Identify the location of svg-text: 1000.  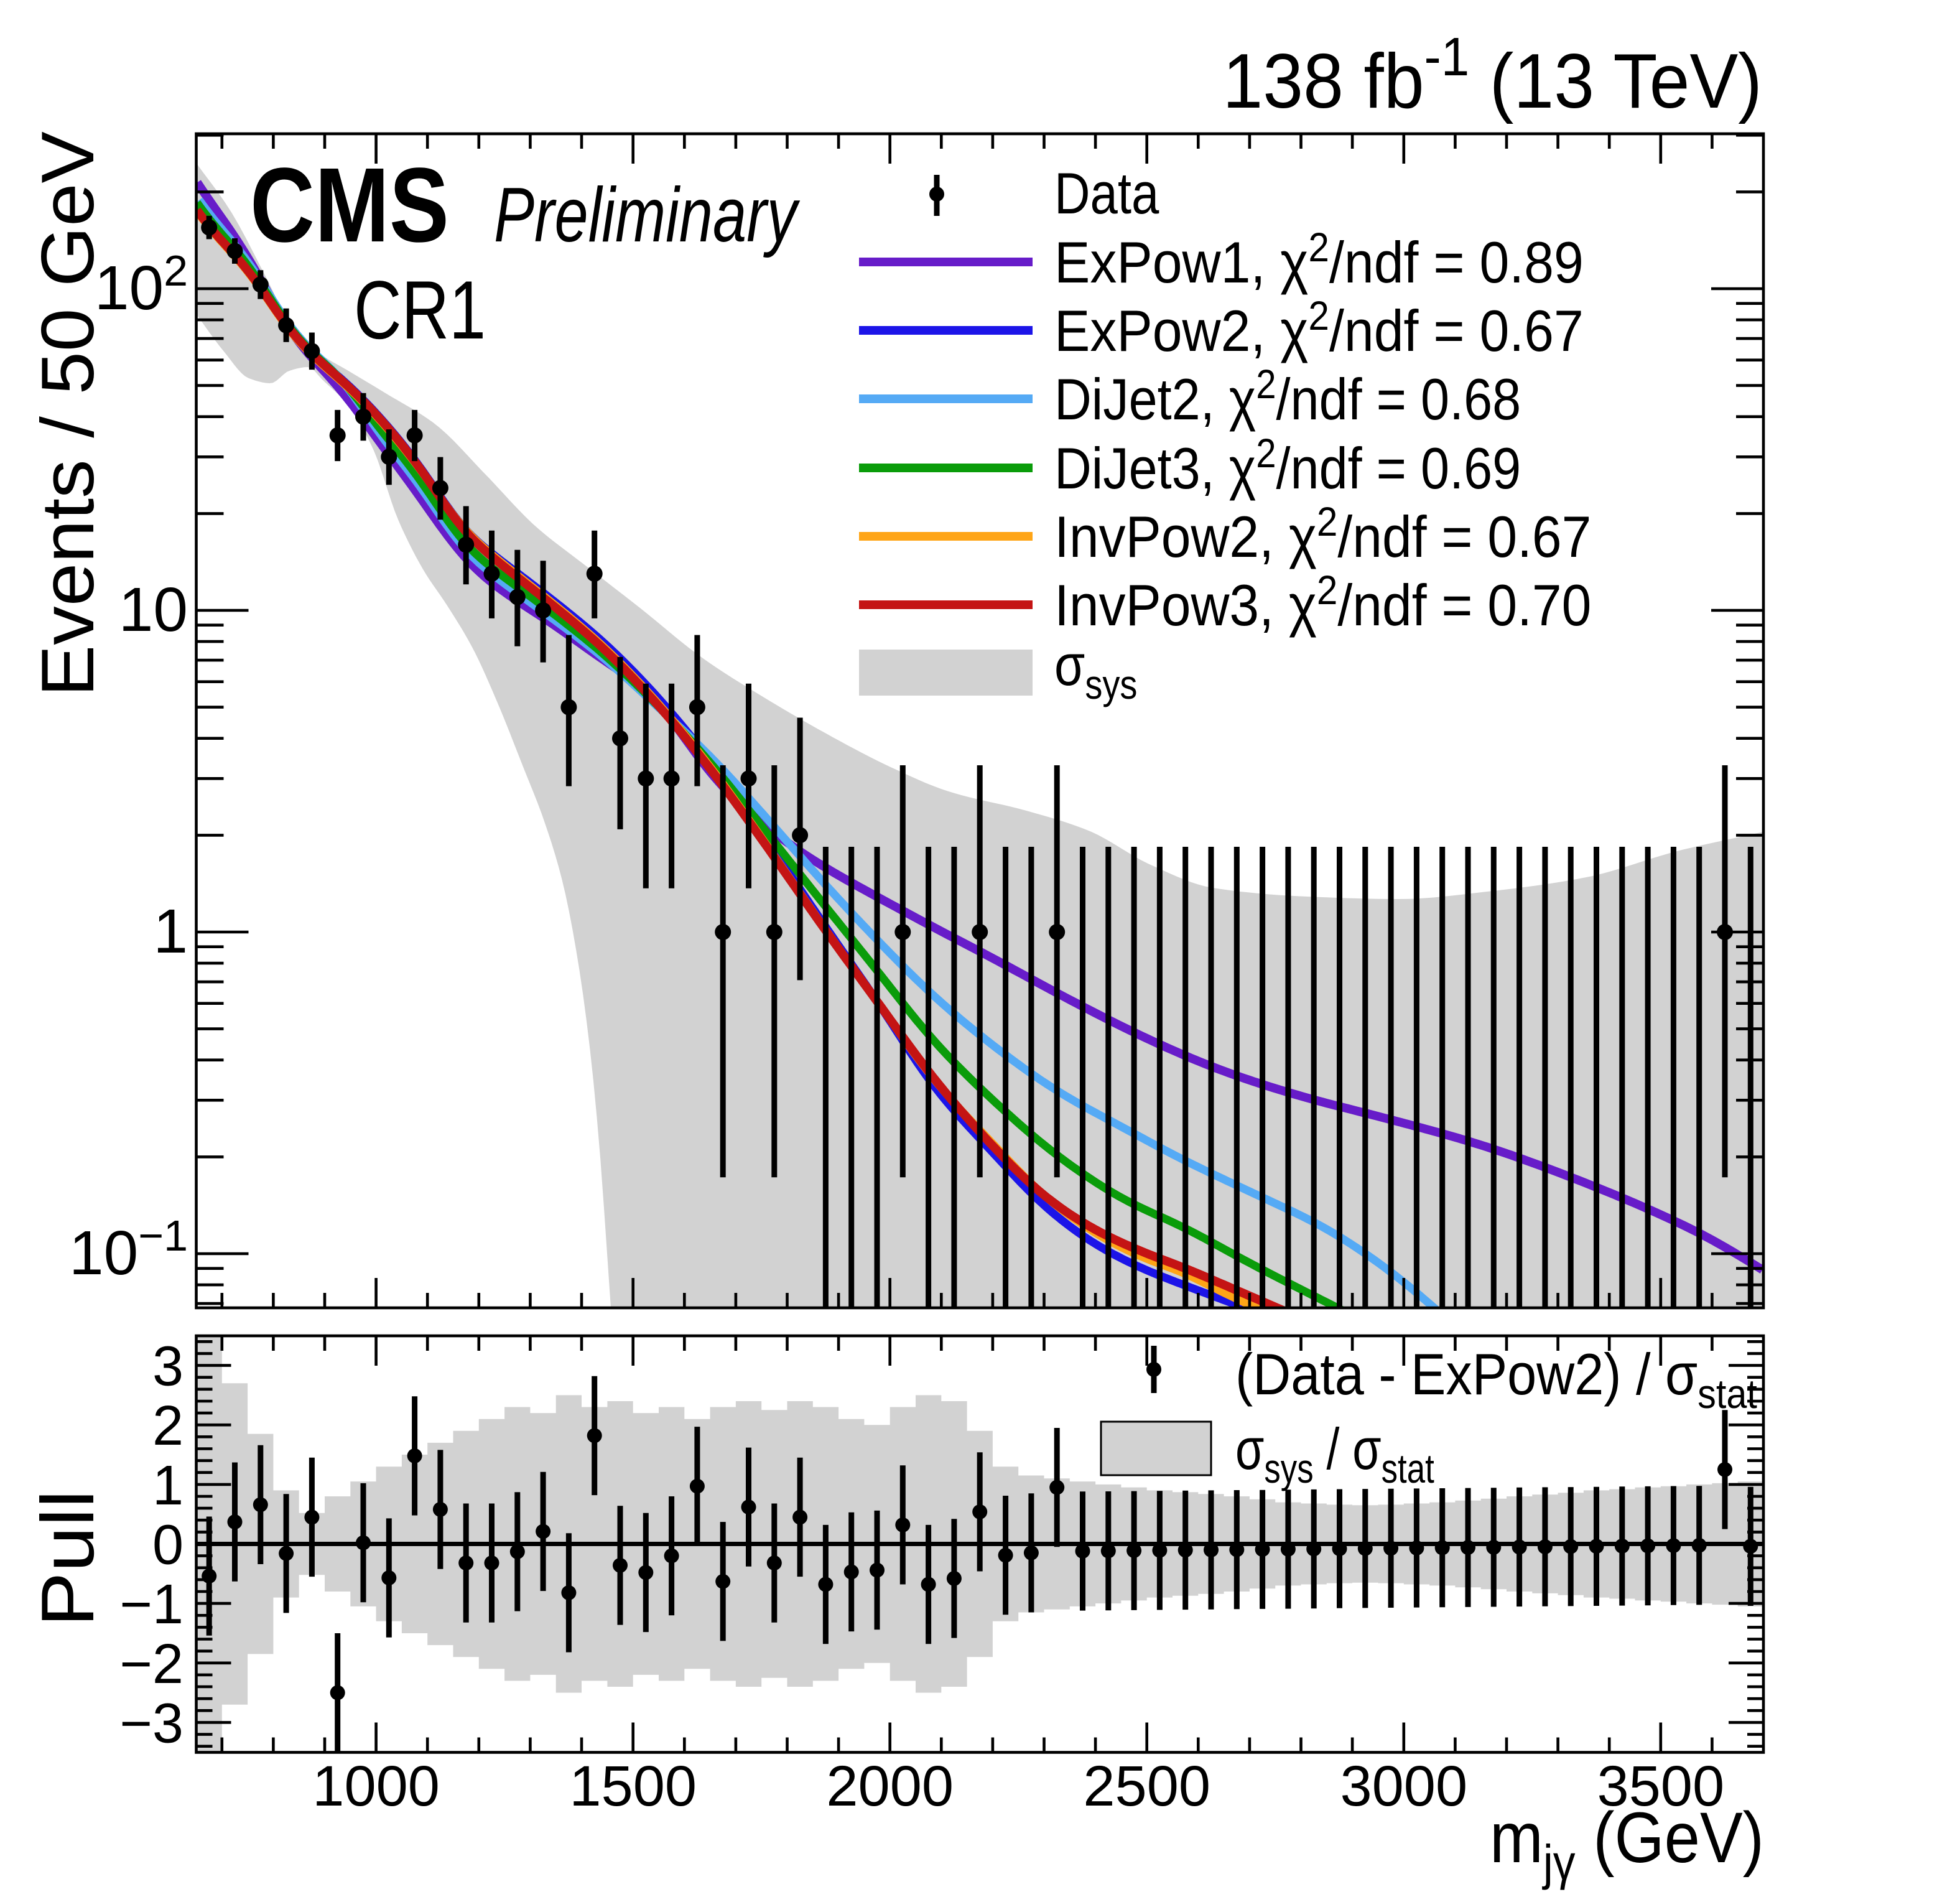
(376, 1786).